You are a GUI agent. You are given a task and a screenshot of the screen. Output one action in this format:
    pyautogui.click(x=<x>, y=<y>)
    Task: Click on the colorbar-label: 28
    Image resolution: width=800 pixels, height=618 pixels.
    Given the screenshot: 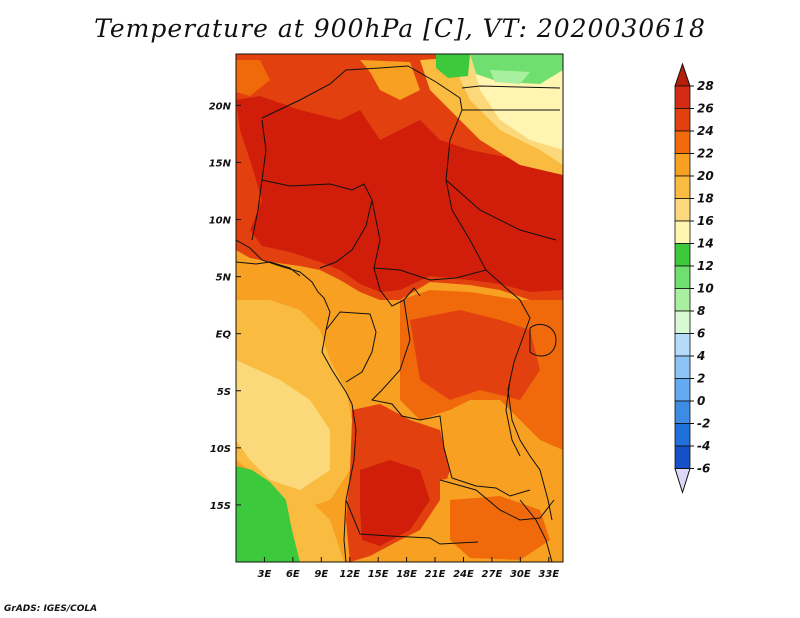 What is the action you would take?
    pyautogui.click(x=705, y=86)
    